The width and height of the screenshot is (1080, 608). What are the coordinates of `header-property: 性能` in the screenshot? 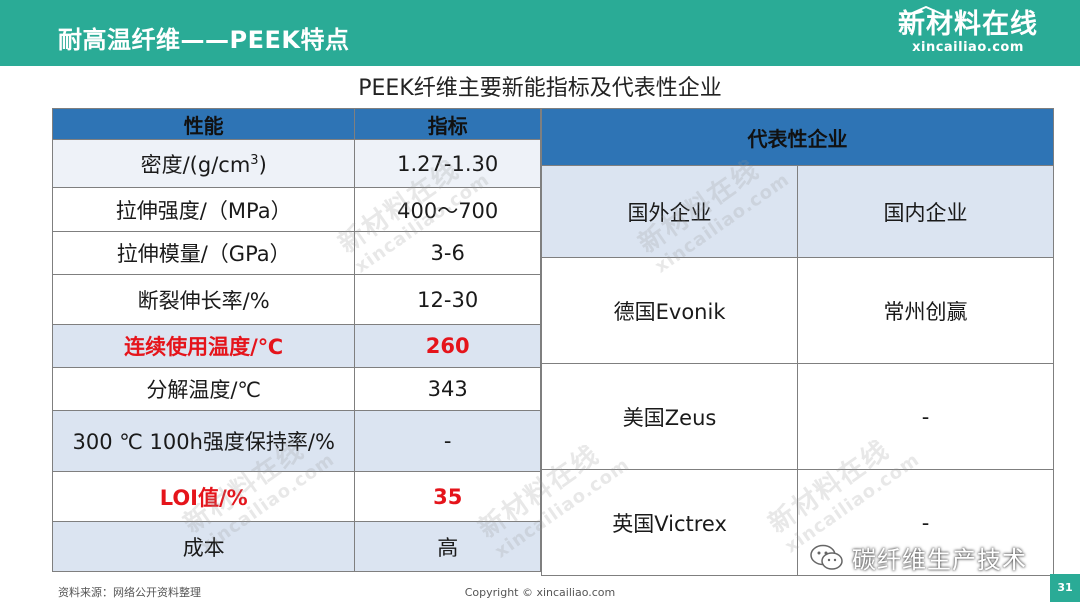 It's located at (203, 124).